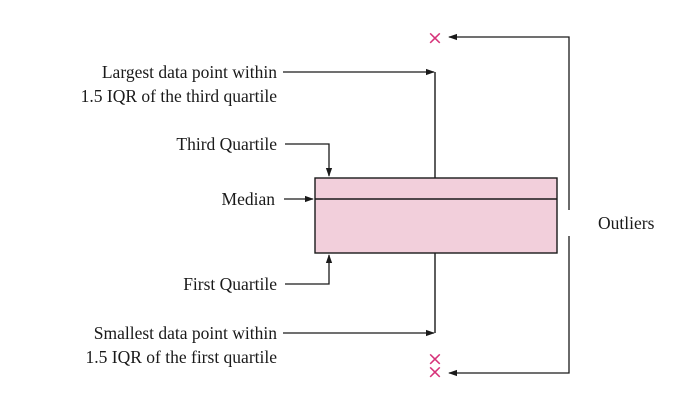 The height and width of the screenshot is (409, 679). I want to click on first-quartile-arrow, so click(309, 269).